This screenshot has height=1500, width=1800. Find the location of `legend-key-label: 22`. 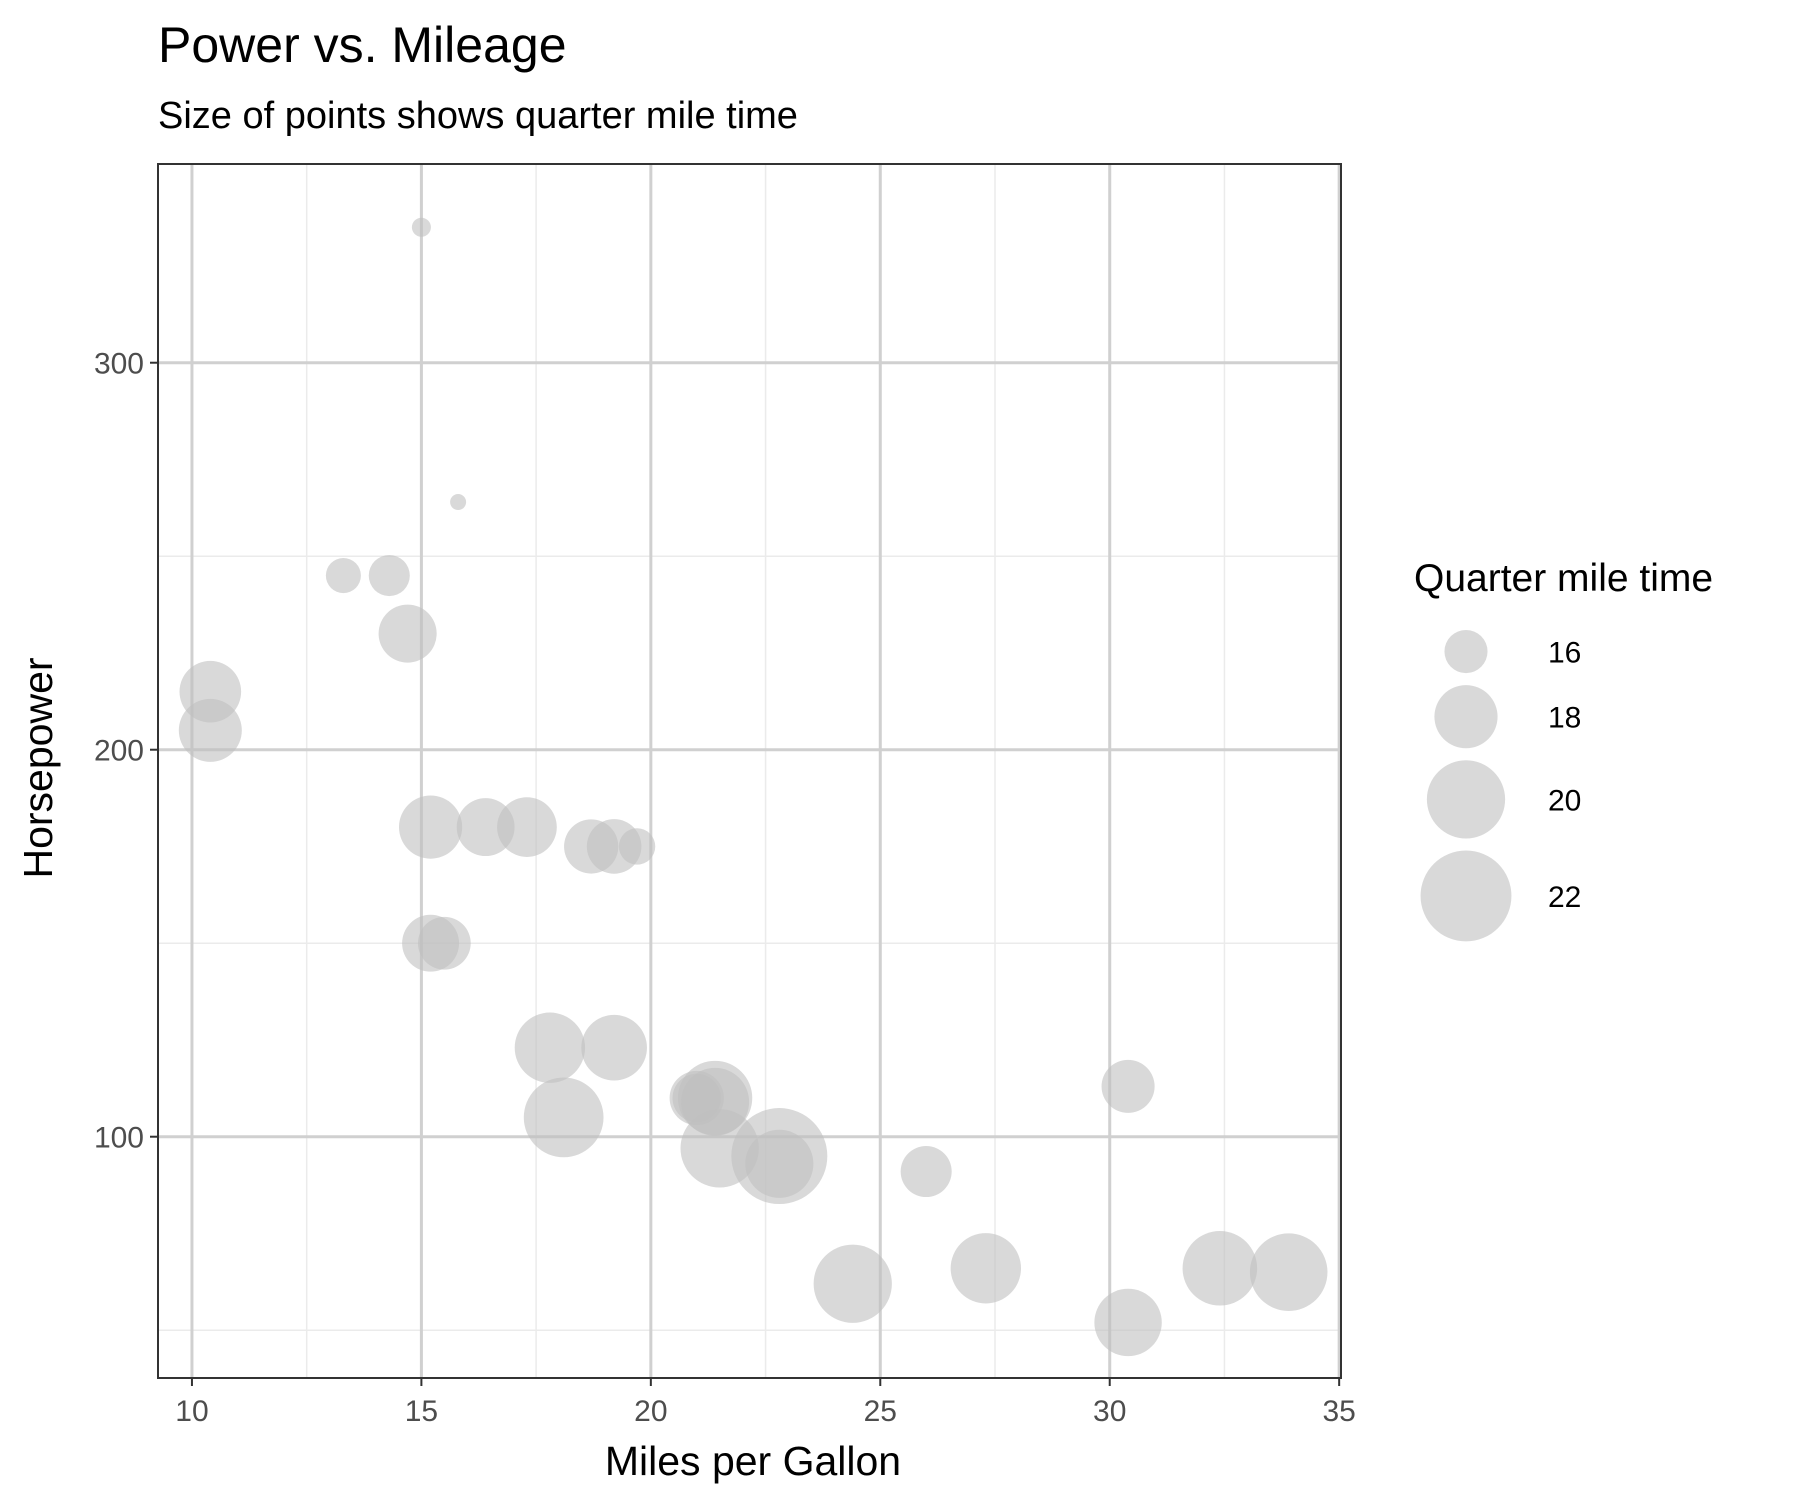

legend-key-label: 22 is located at coordinates (1564, 897).